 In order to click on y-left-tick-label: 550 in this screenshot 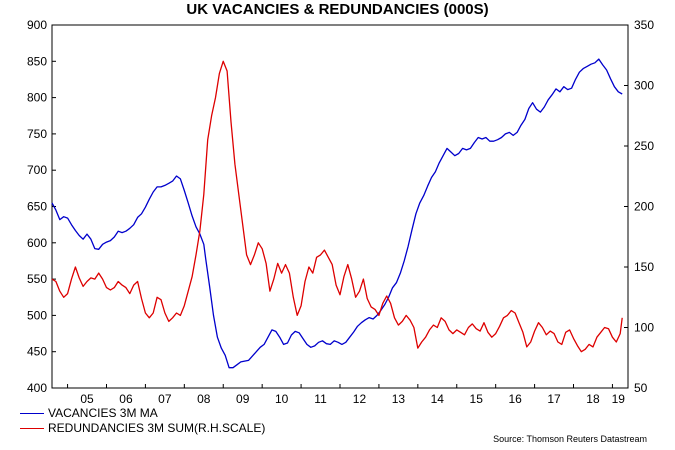, I will do `click(37, 279)`.